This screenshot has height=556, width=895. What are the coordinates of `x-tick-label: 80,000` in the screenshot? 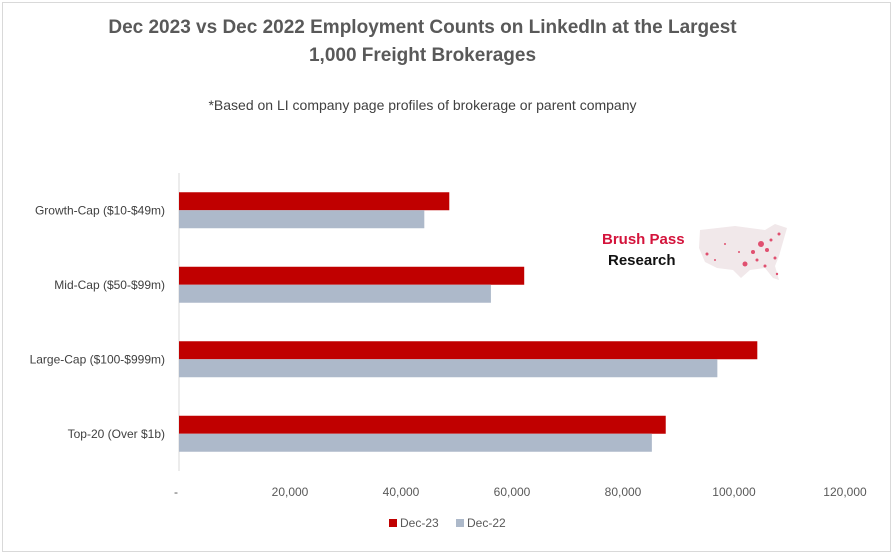 It's located at (623, 492).